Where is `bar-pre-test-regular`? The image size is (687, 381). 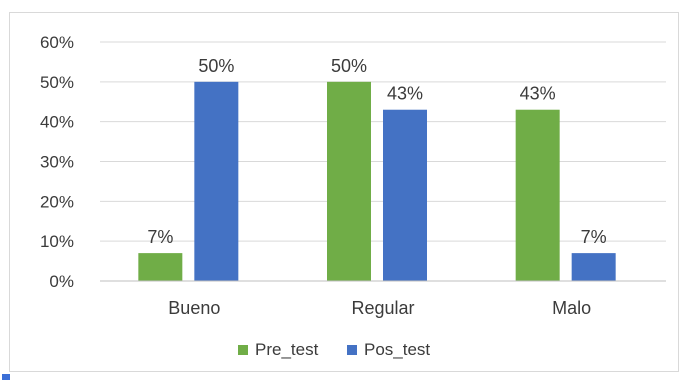
bar-pre-test-regular is located at coordinates (349, 181).